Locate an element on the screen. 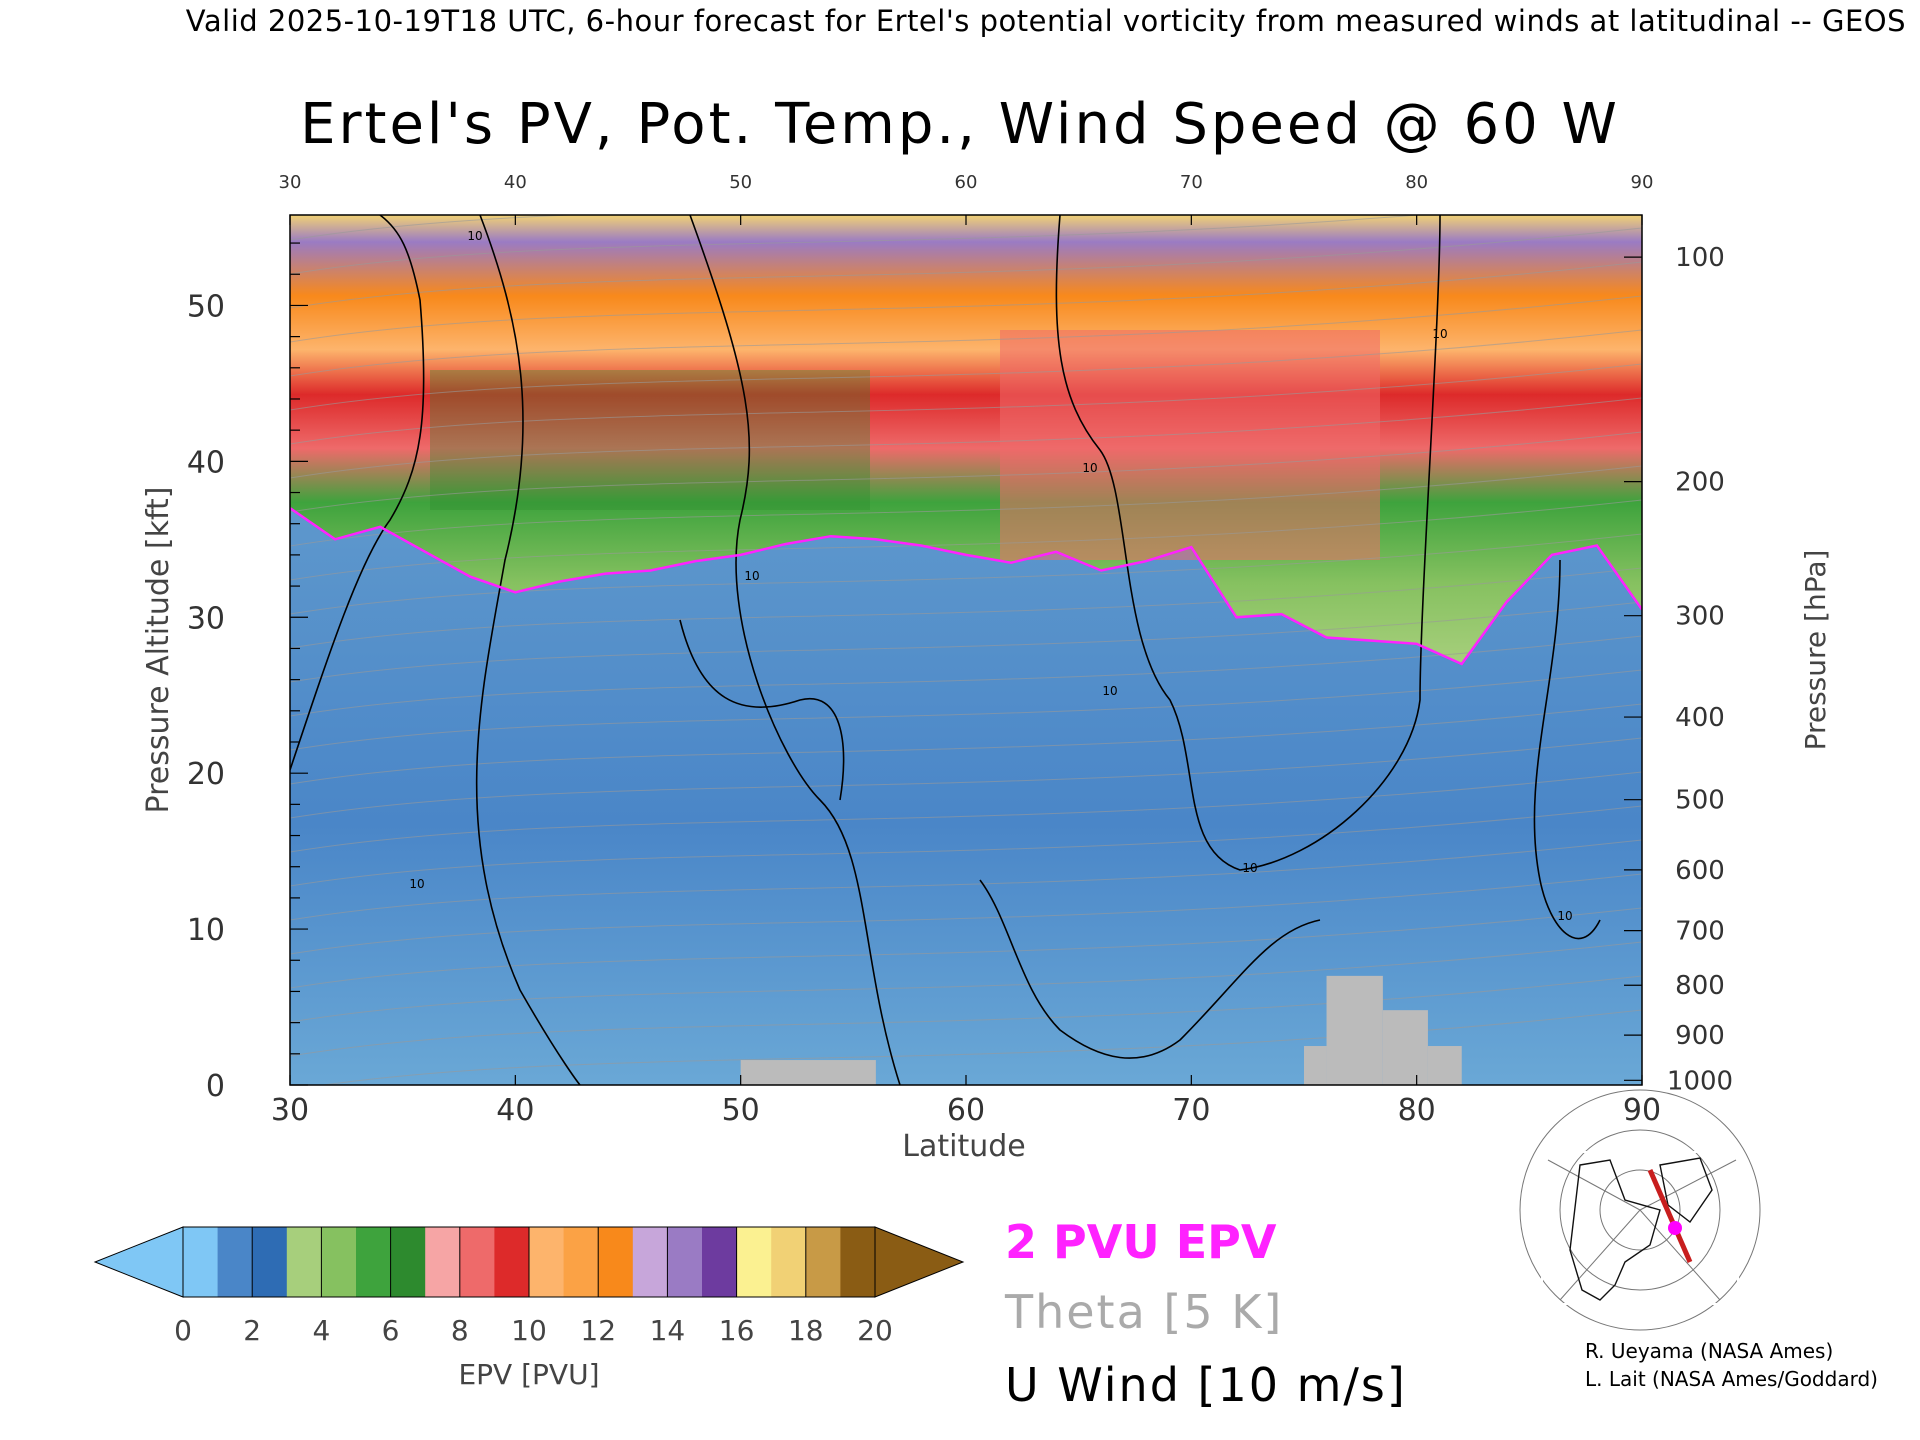 The image size is (1920, 1440). x-tick-labels: 30 40 50 60 70 80 90 is located at coordinates (966, 1110).